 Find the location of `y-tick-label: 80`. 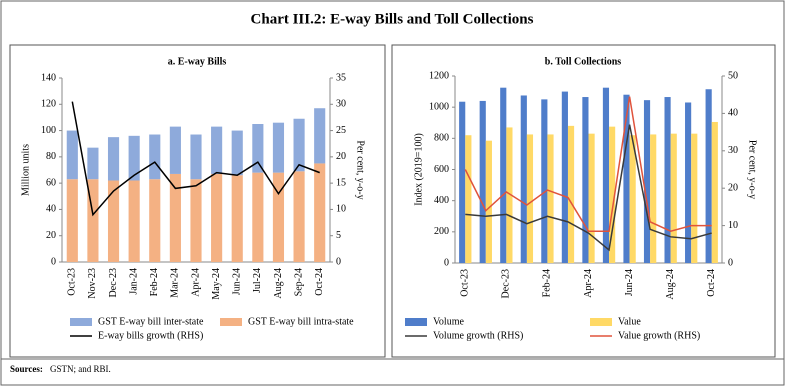

y-tick-label: 80 is located at coordinates (51, 156).